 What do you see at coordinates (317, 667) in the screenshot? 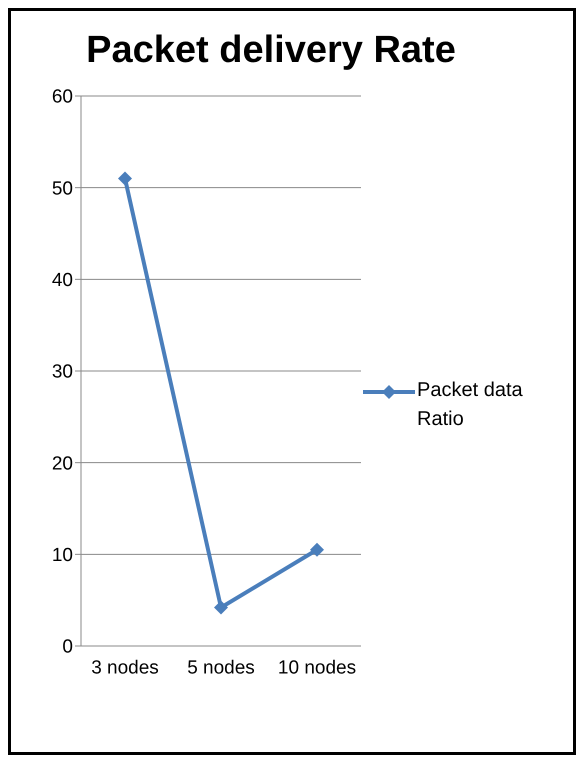
I see `x-tick-label: 10 nodes` at bounding box center [317, 667].